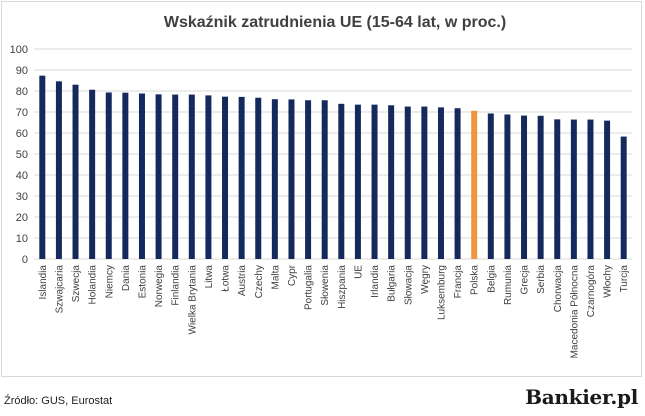  Describe the element at coordinates (43, 282) in the screenshot. I see `x-tick-label: Islandia` at that location.